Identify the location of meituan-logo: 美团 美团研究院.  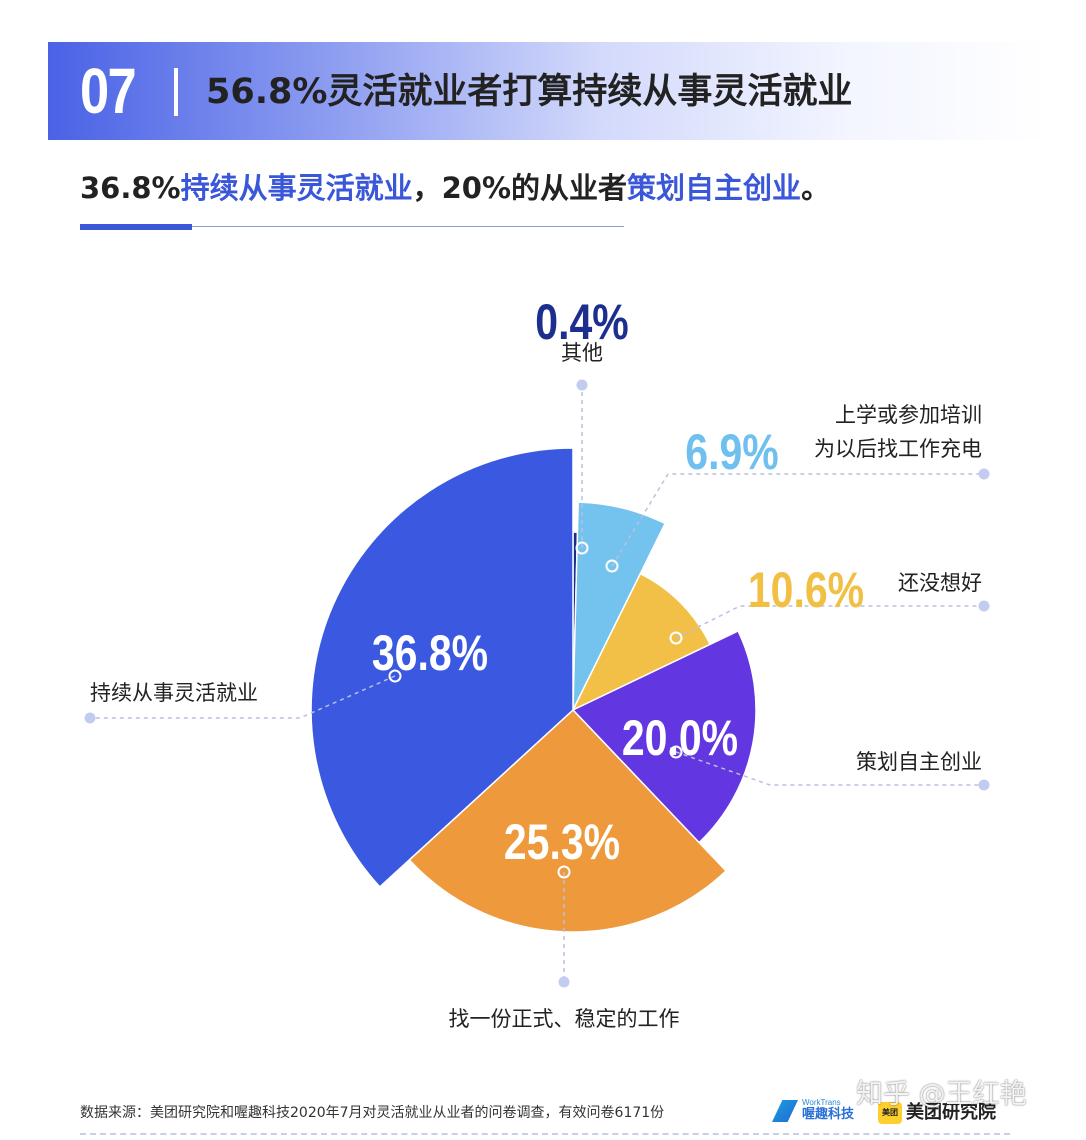
(945, 1112).